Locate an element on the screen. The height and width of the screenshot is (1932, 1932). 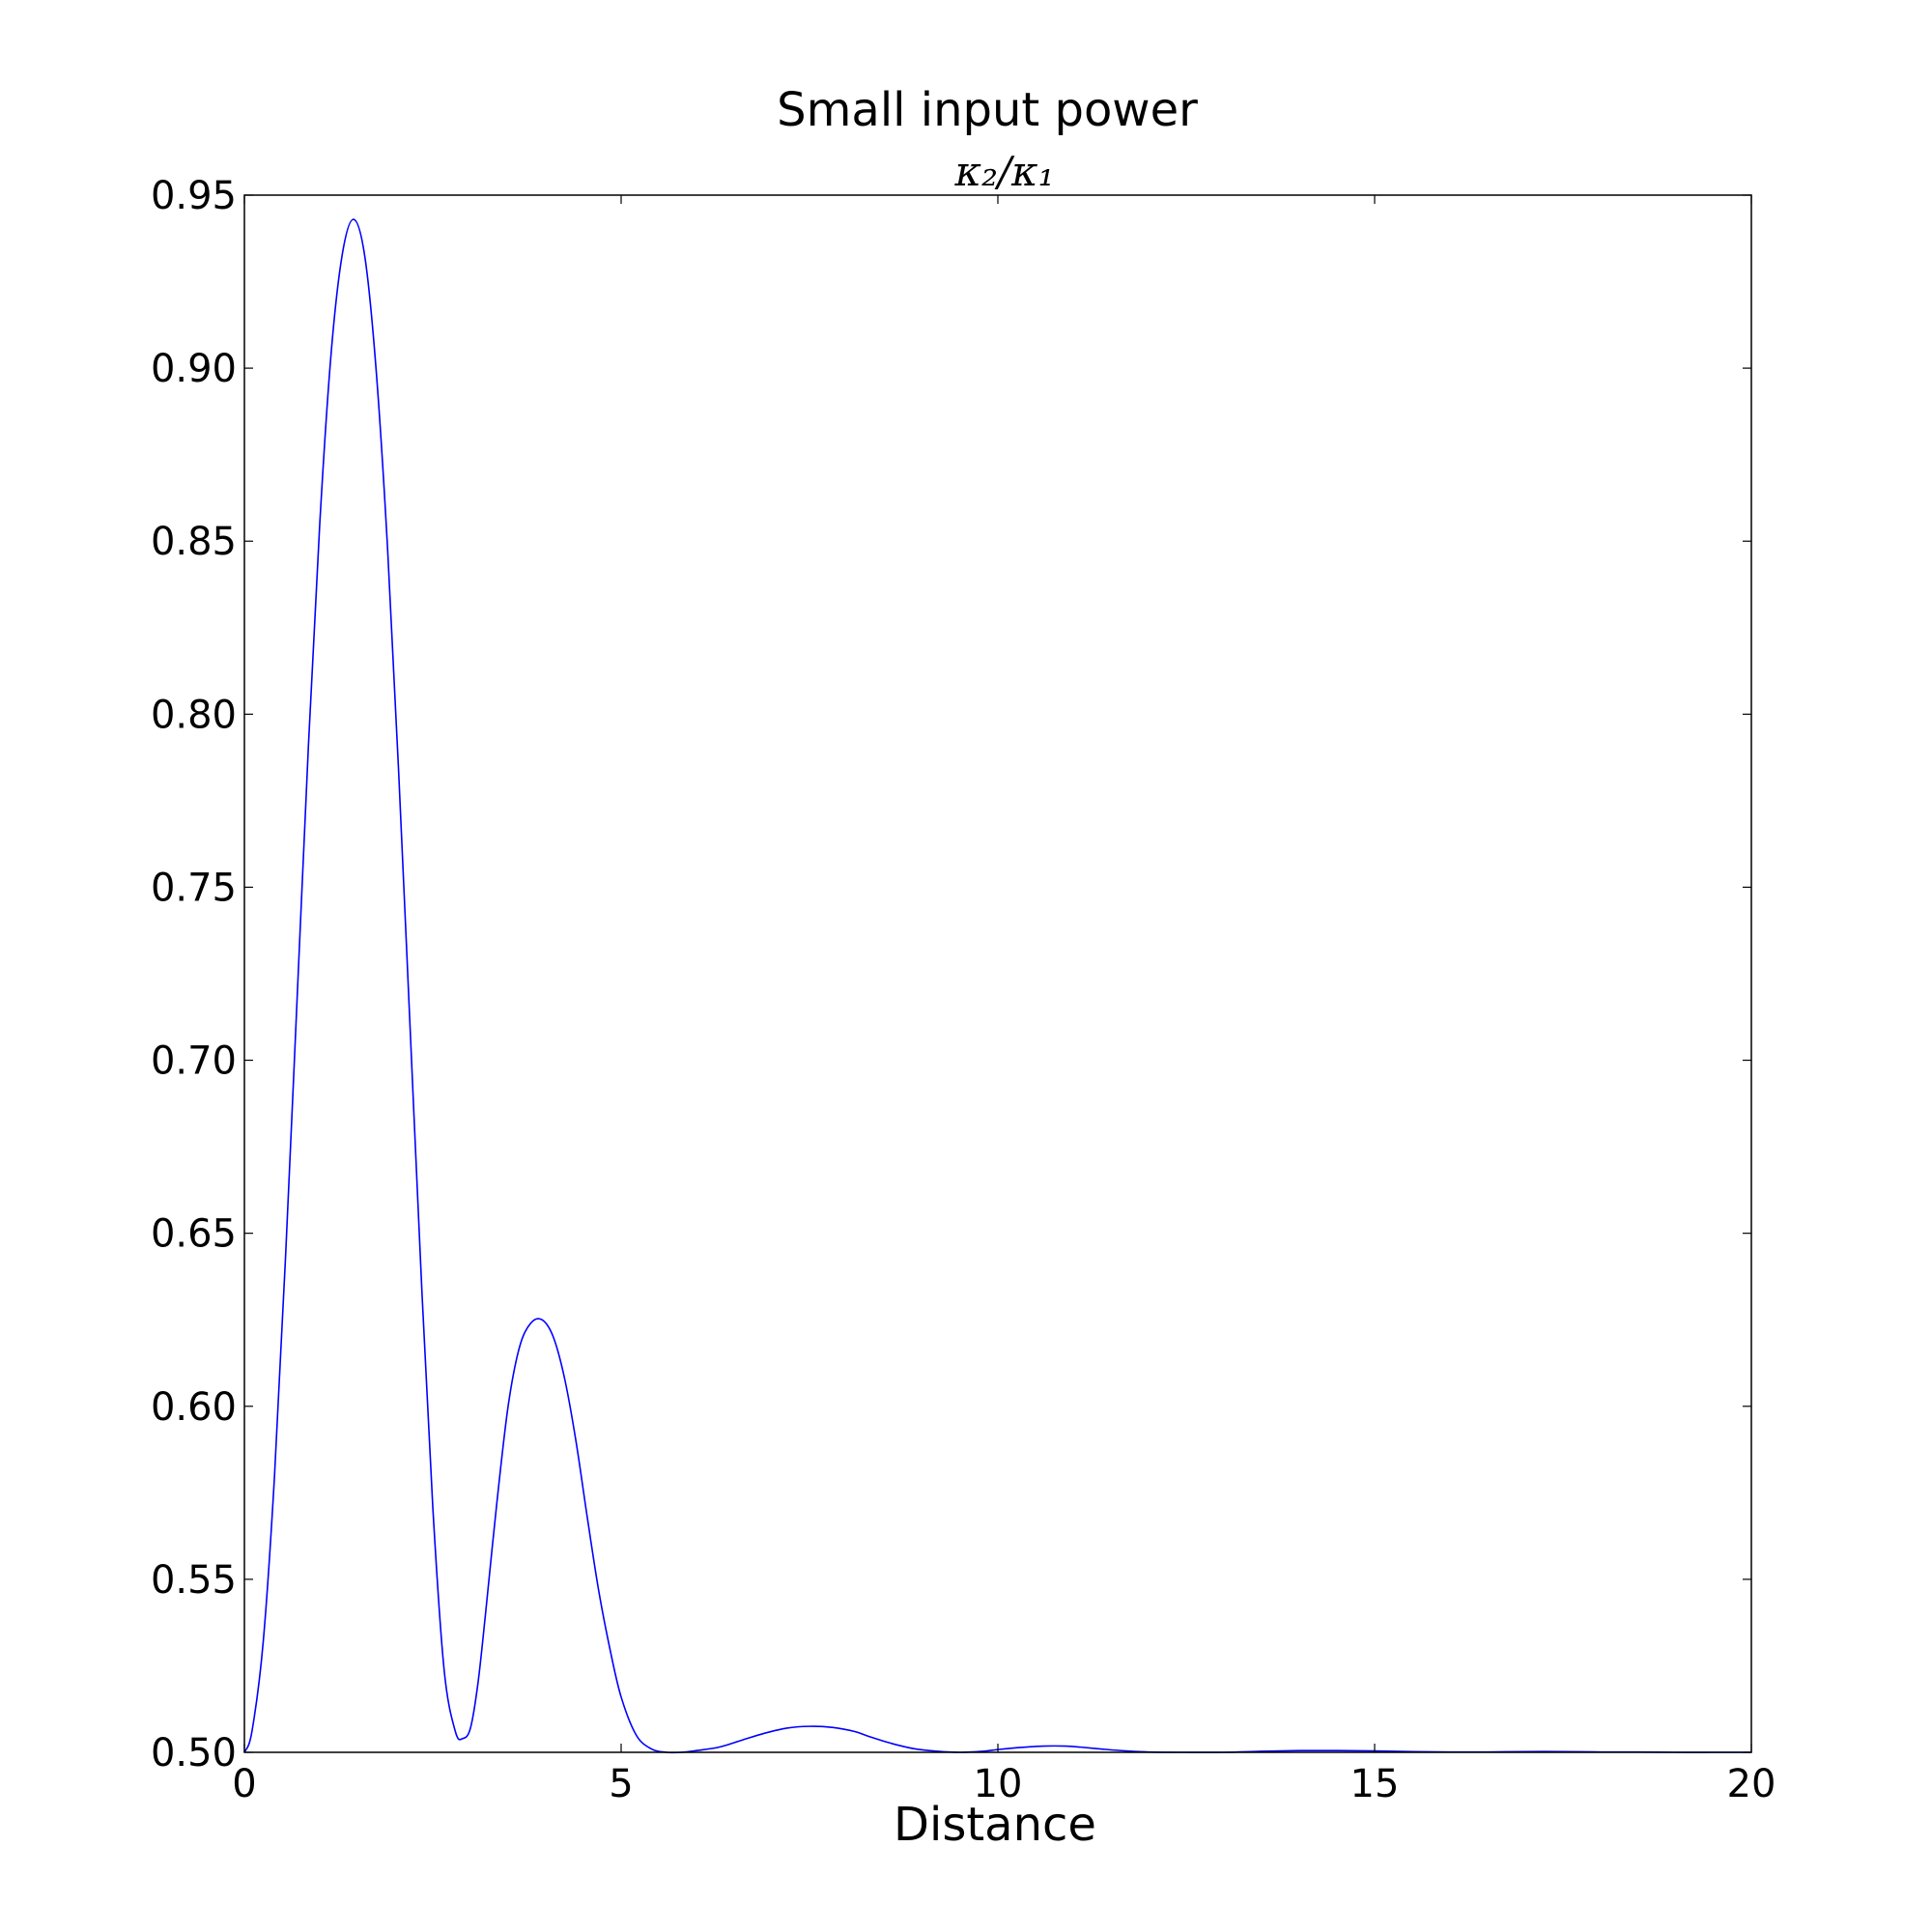
x-tick-label: 10 is located at coordinates (998, 1784).